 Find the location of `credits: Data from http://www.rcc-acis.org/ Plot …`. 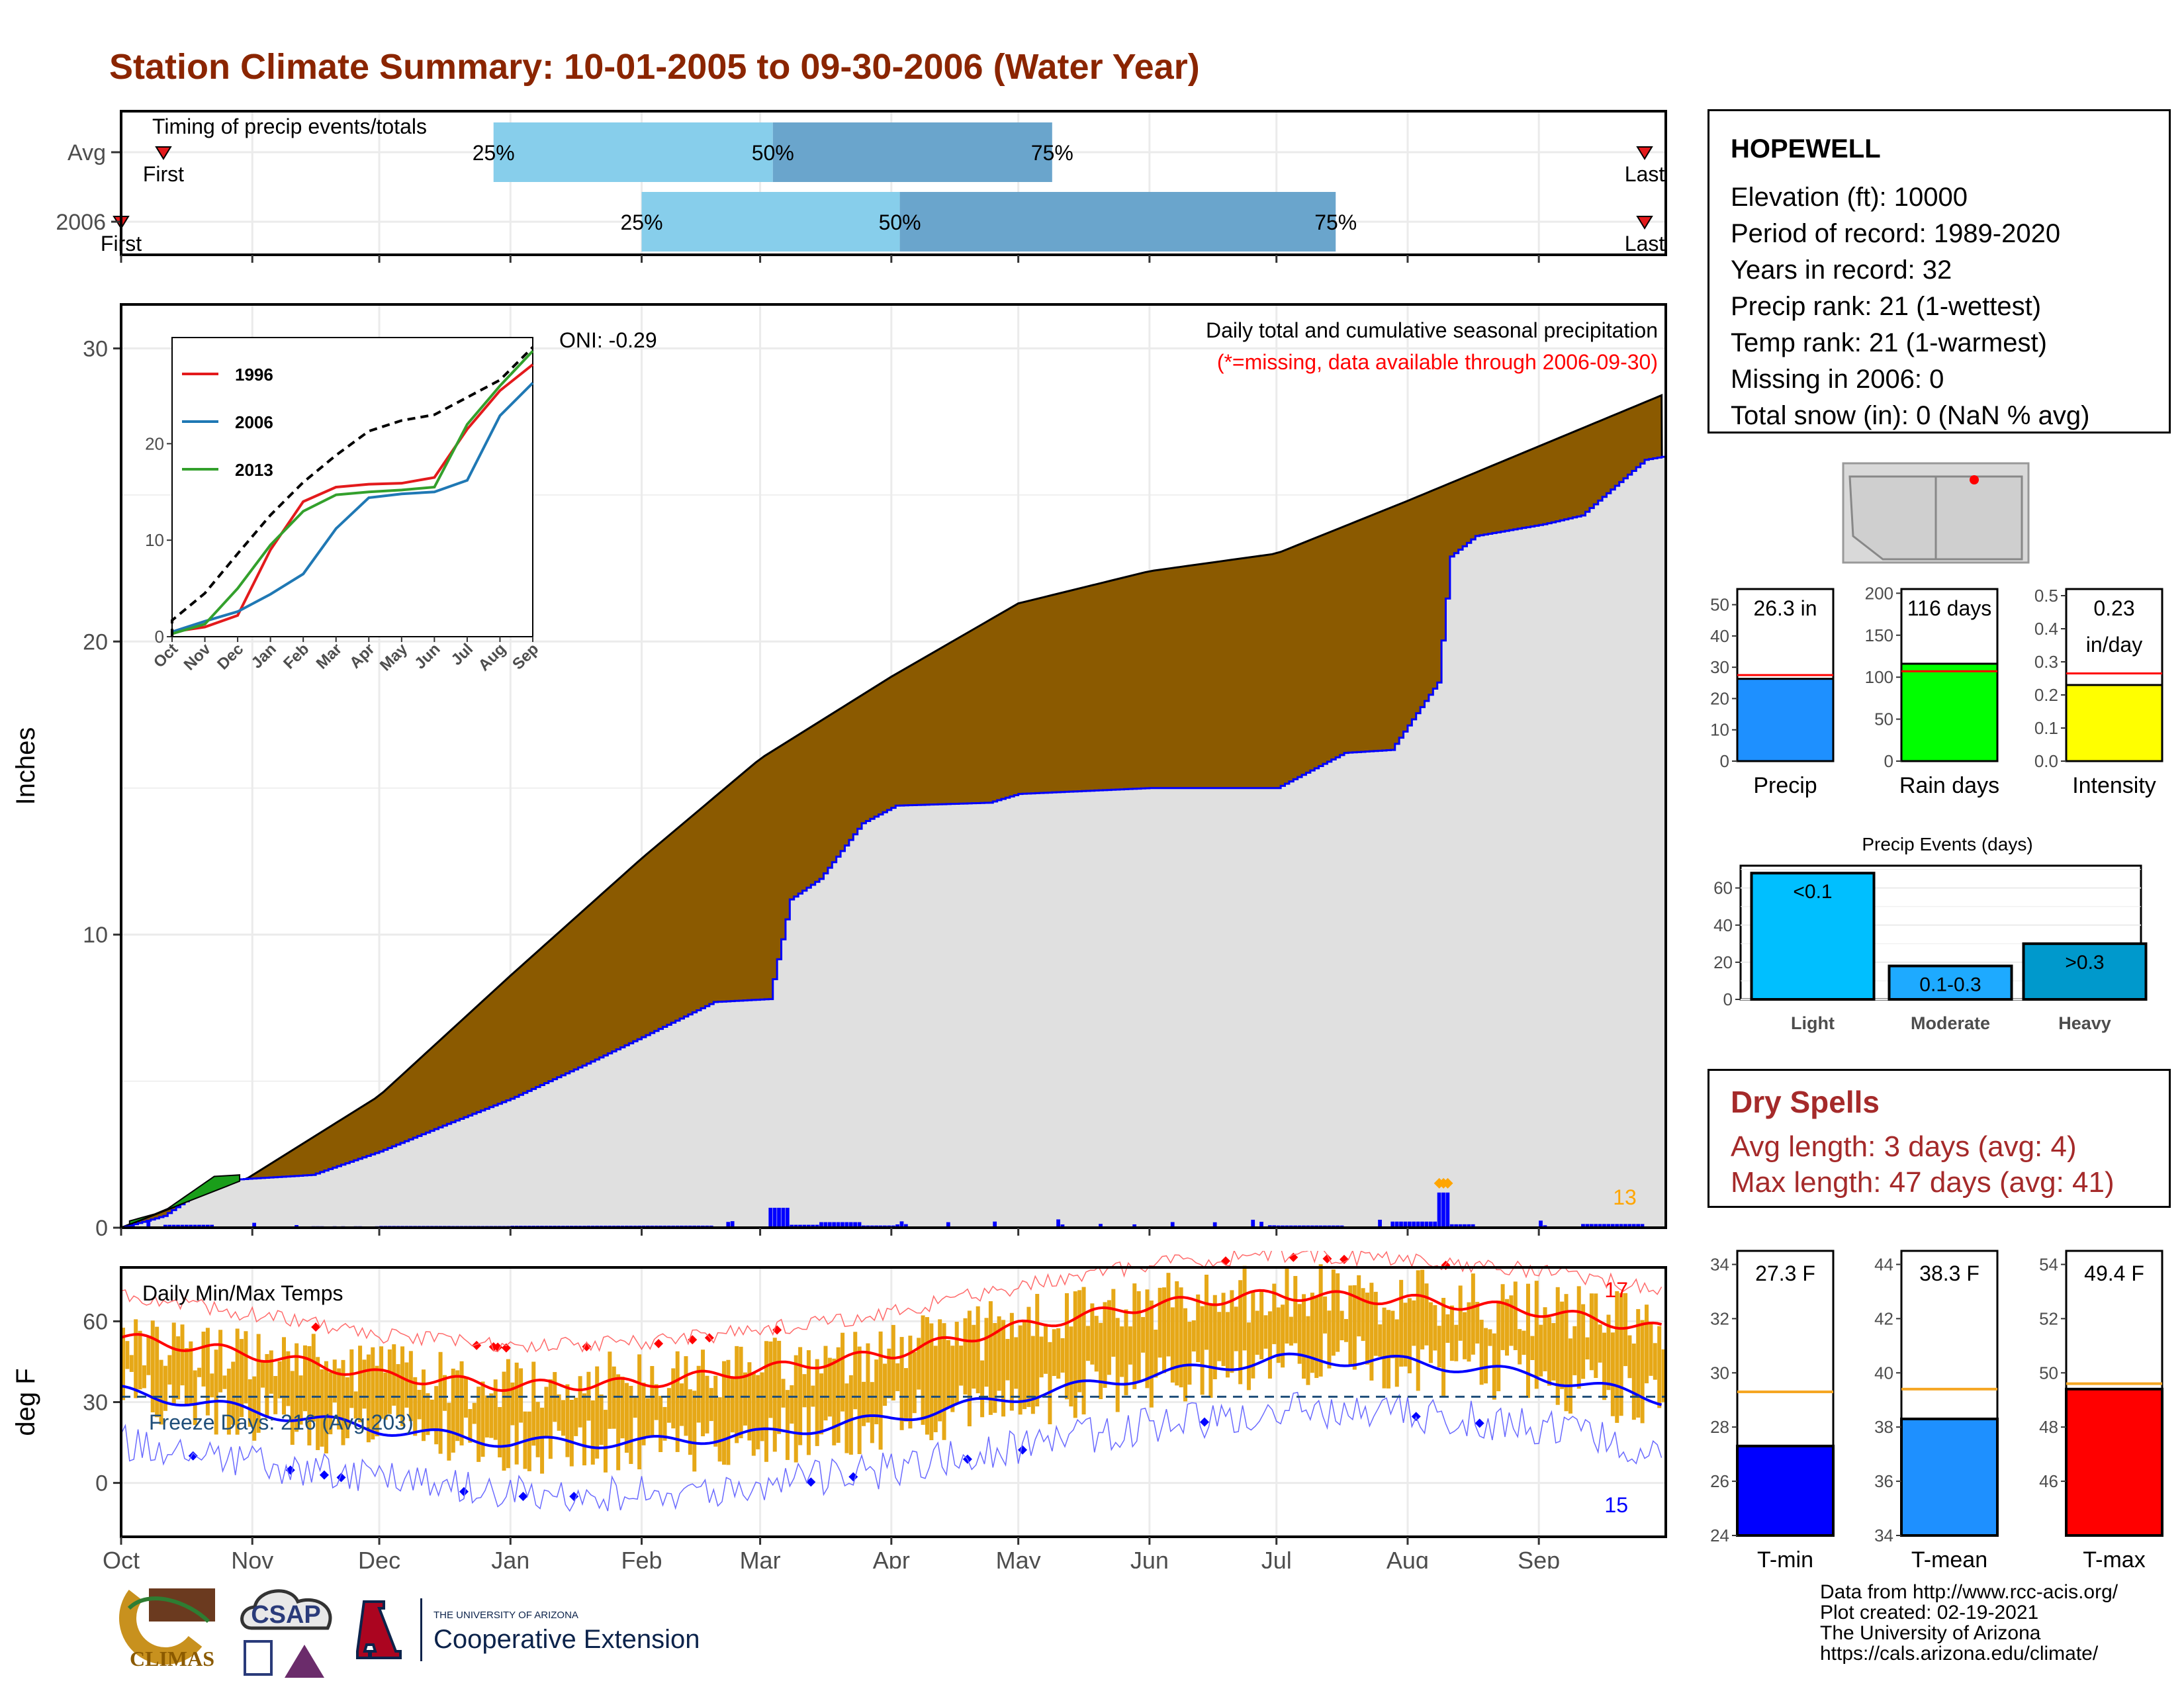

credits: Data from http://www.rcc-acis.org/ Plot … is located at coordinates (1969, 1623).